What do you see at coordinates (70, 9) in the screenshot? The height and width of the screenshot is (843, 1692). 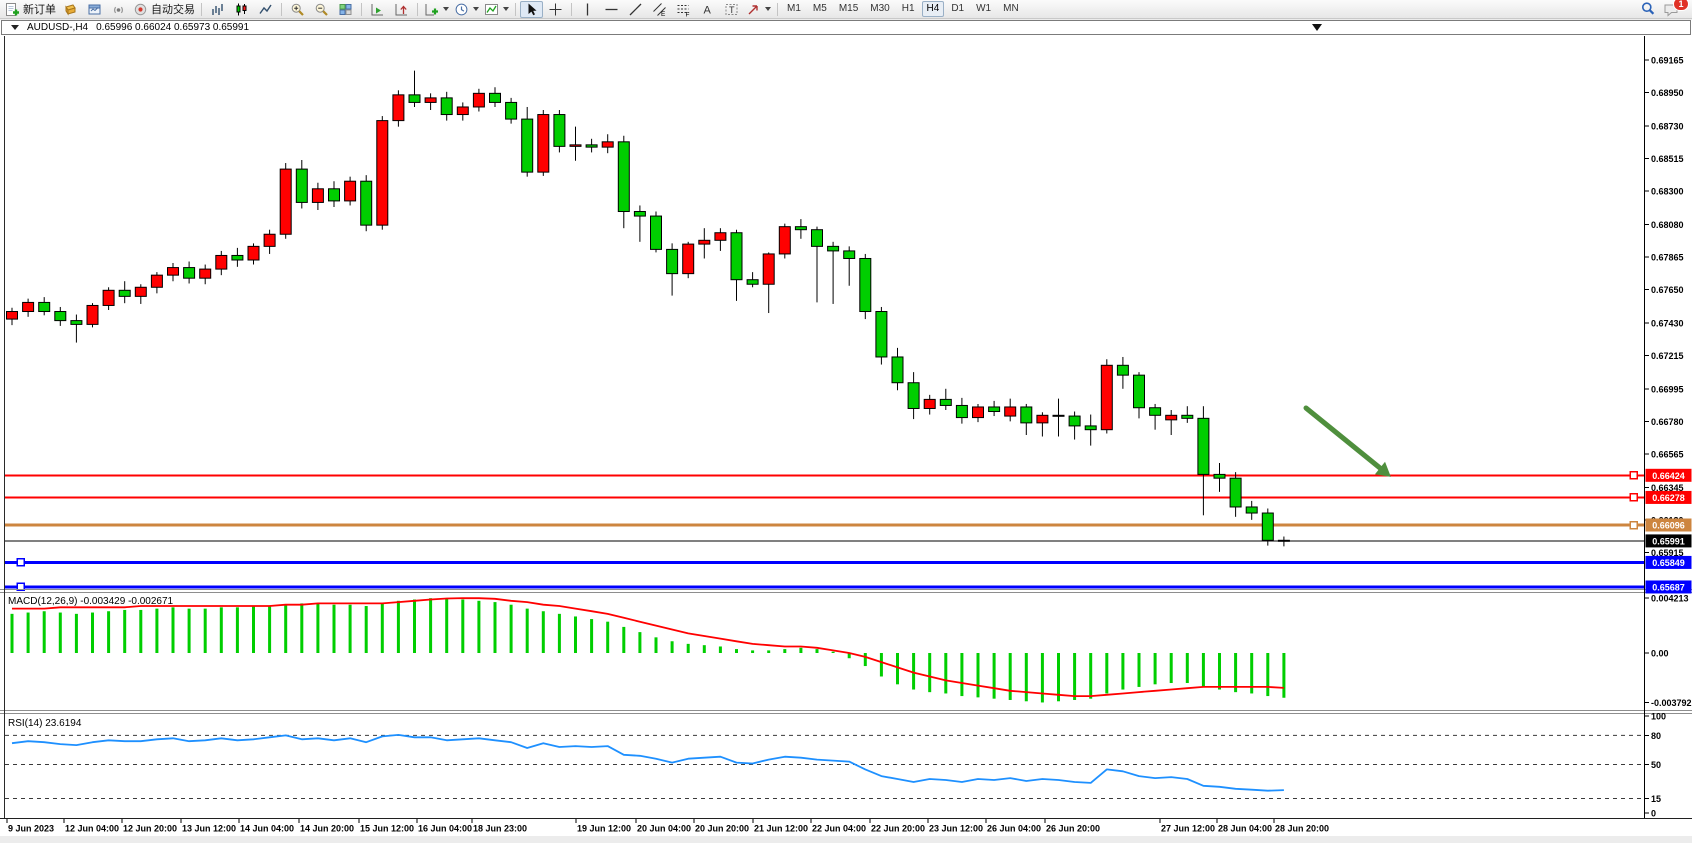 I see `metaeditor-button` at bounding box center [70, 9].